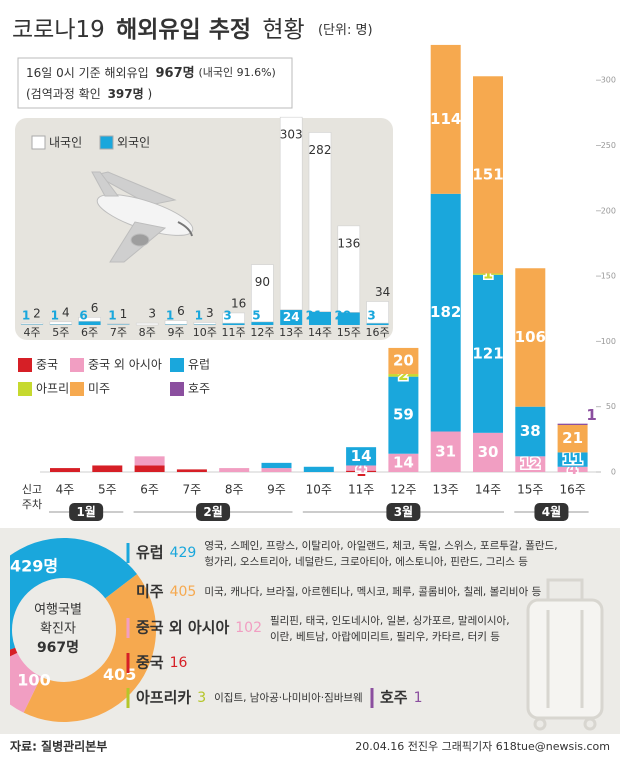 The height and width of the screenshot is (759, 620). I want to click on region-name: 중국 외 아시아, so click(182, 628).